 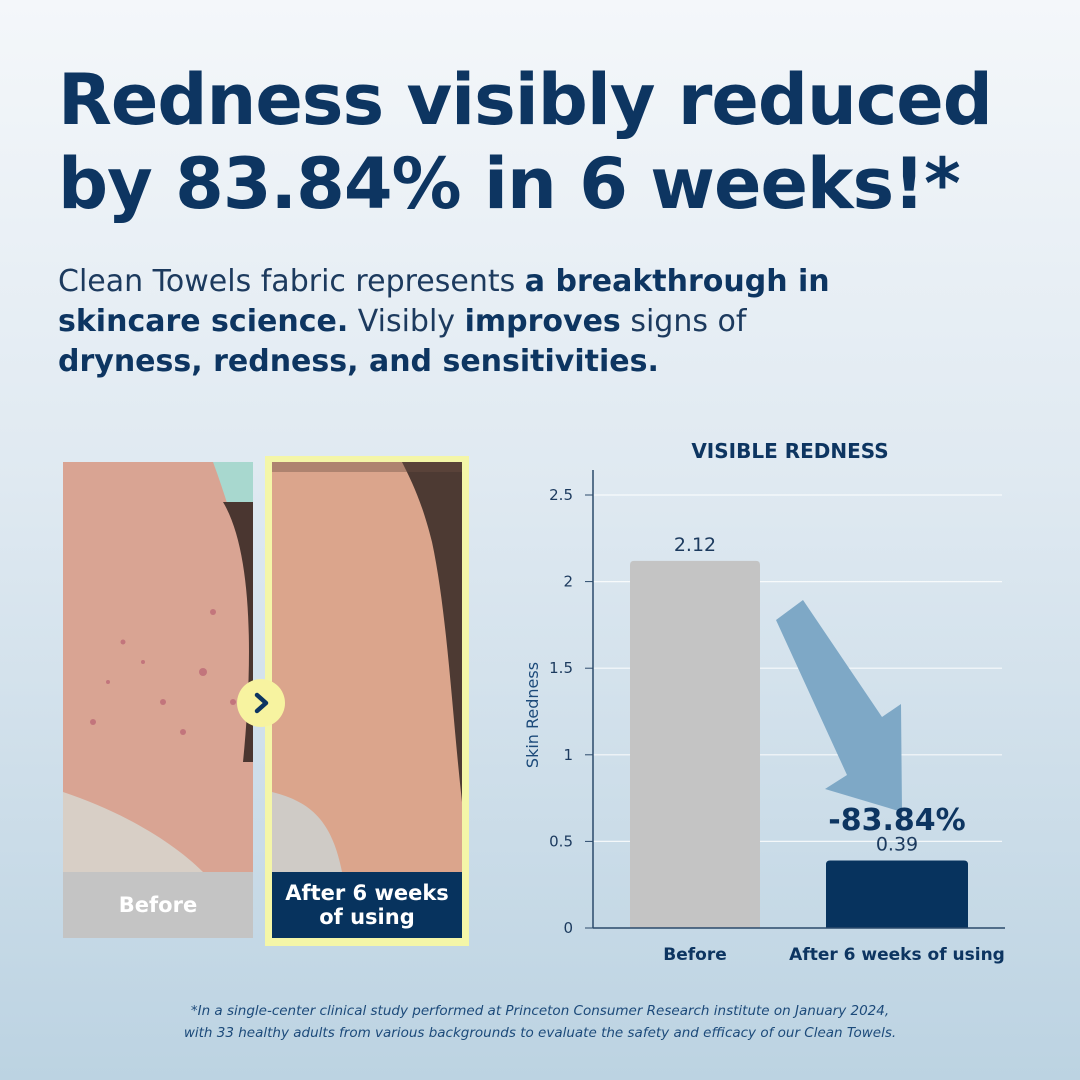 I want to click on y-tick-label: 2, so click(x=568, y=582).